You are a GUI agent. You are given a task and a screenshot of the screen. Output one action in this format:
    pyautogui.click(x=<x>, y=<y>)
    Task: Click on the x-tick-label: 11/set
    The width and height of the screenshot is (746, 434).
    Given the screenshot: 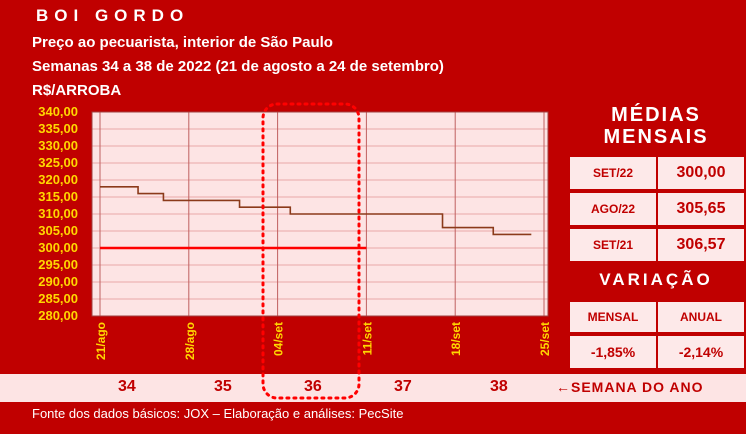 What is the action you would take?
    pyautogui.click(x=367, y=338)
    